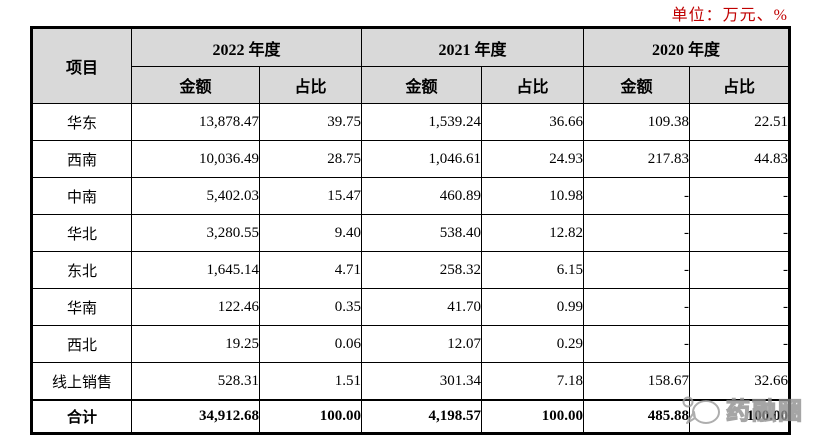 Image resolution: width=816 pixels, height=446 pixels. Describe the element at coordinates (422, 159) in the screenshot. I see `cell-amount: 1,046.61` at that location.